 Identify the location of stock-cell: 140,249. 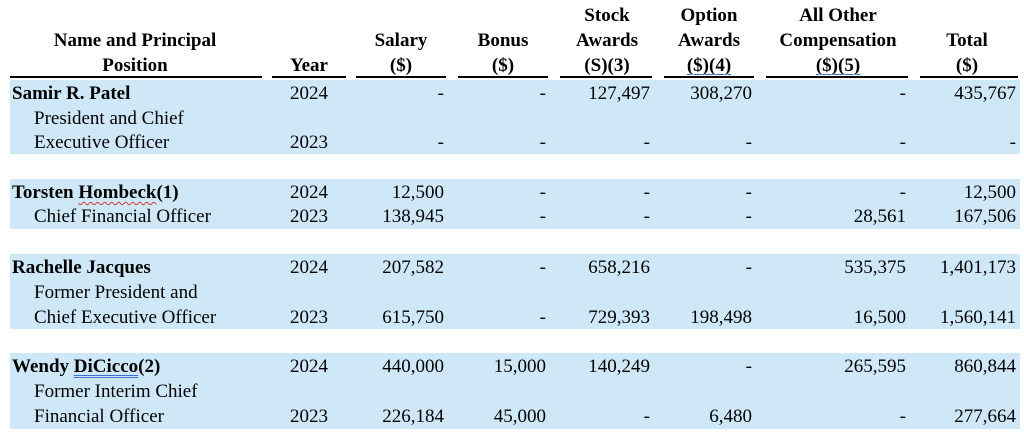
(619, 366).